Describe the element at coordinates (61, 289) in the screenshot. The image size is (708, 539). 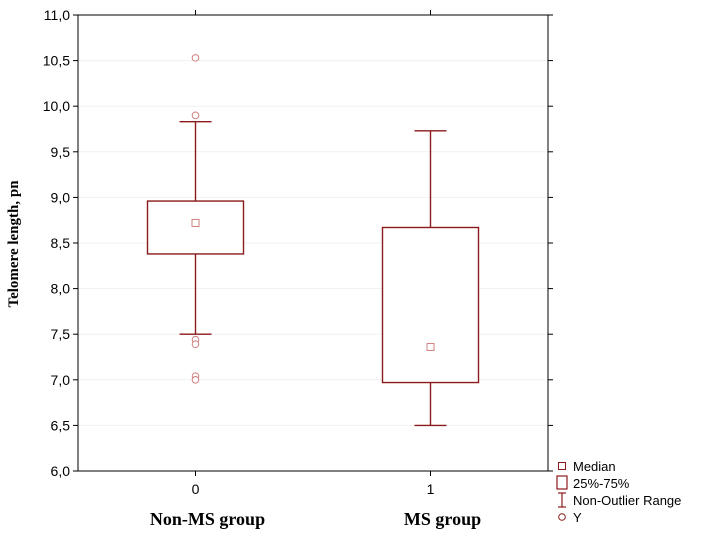
I see `y-tick-label: 8,0` at that location.